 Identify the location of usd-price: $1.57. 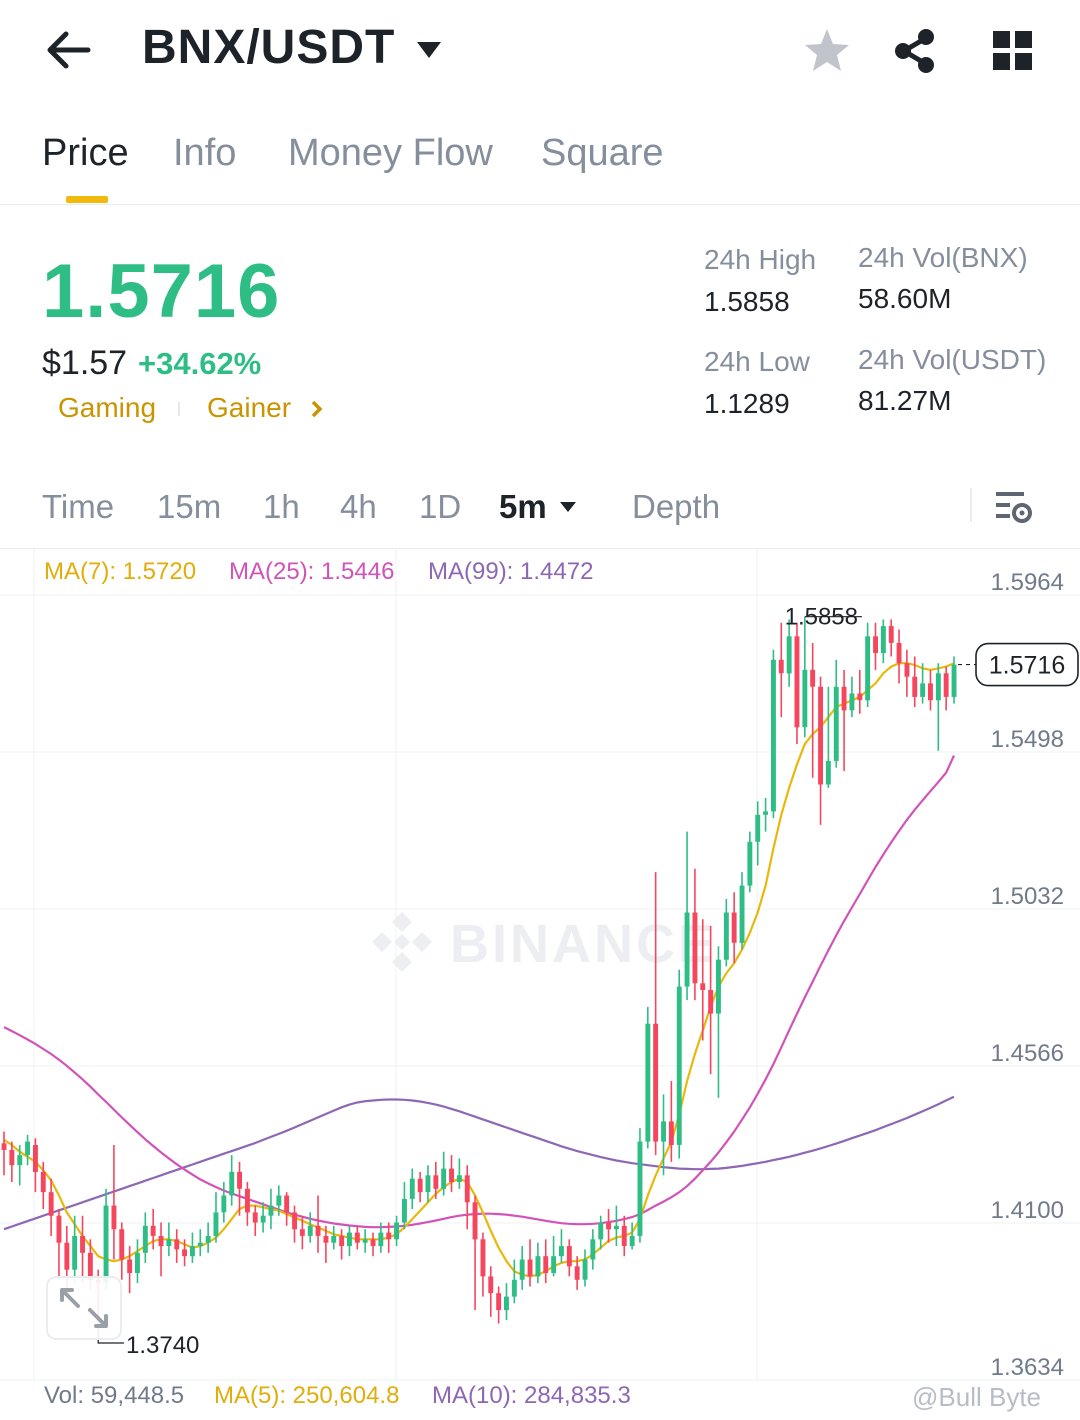
(85, 363).